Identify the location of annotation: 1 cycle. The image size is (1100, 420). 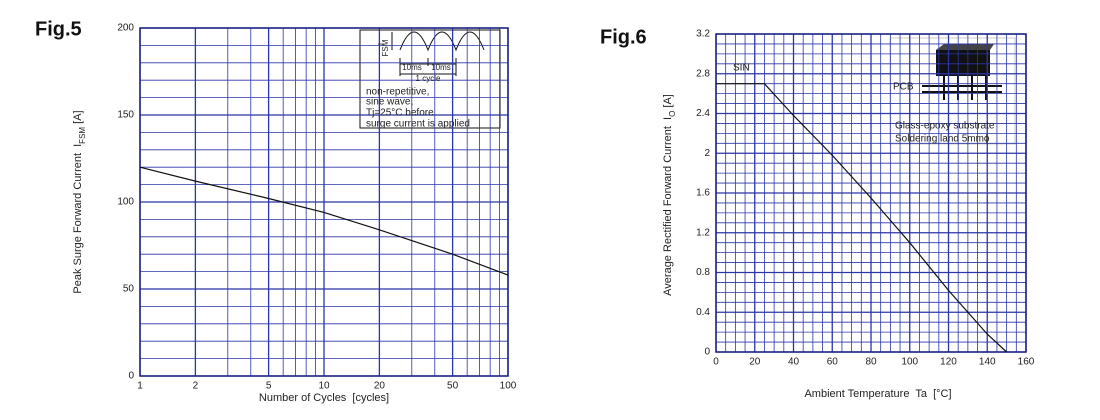
(428, 78).